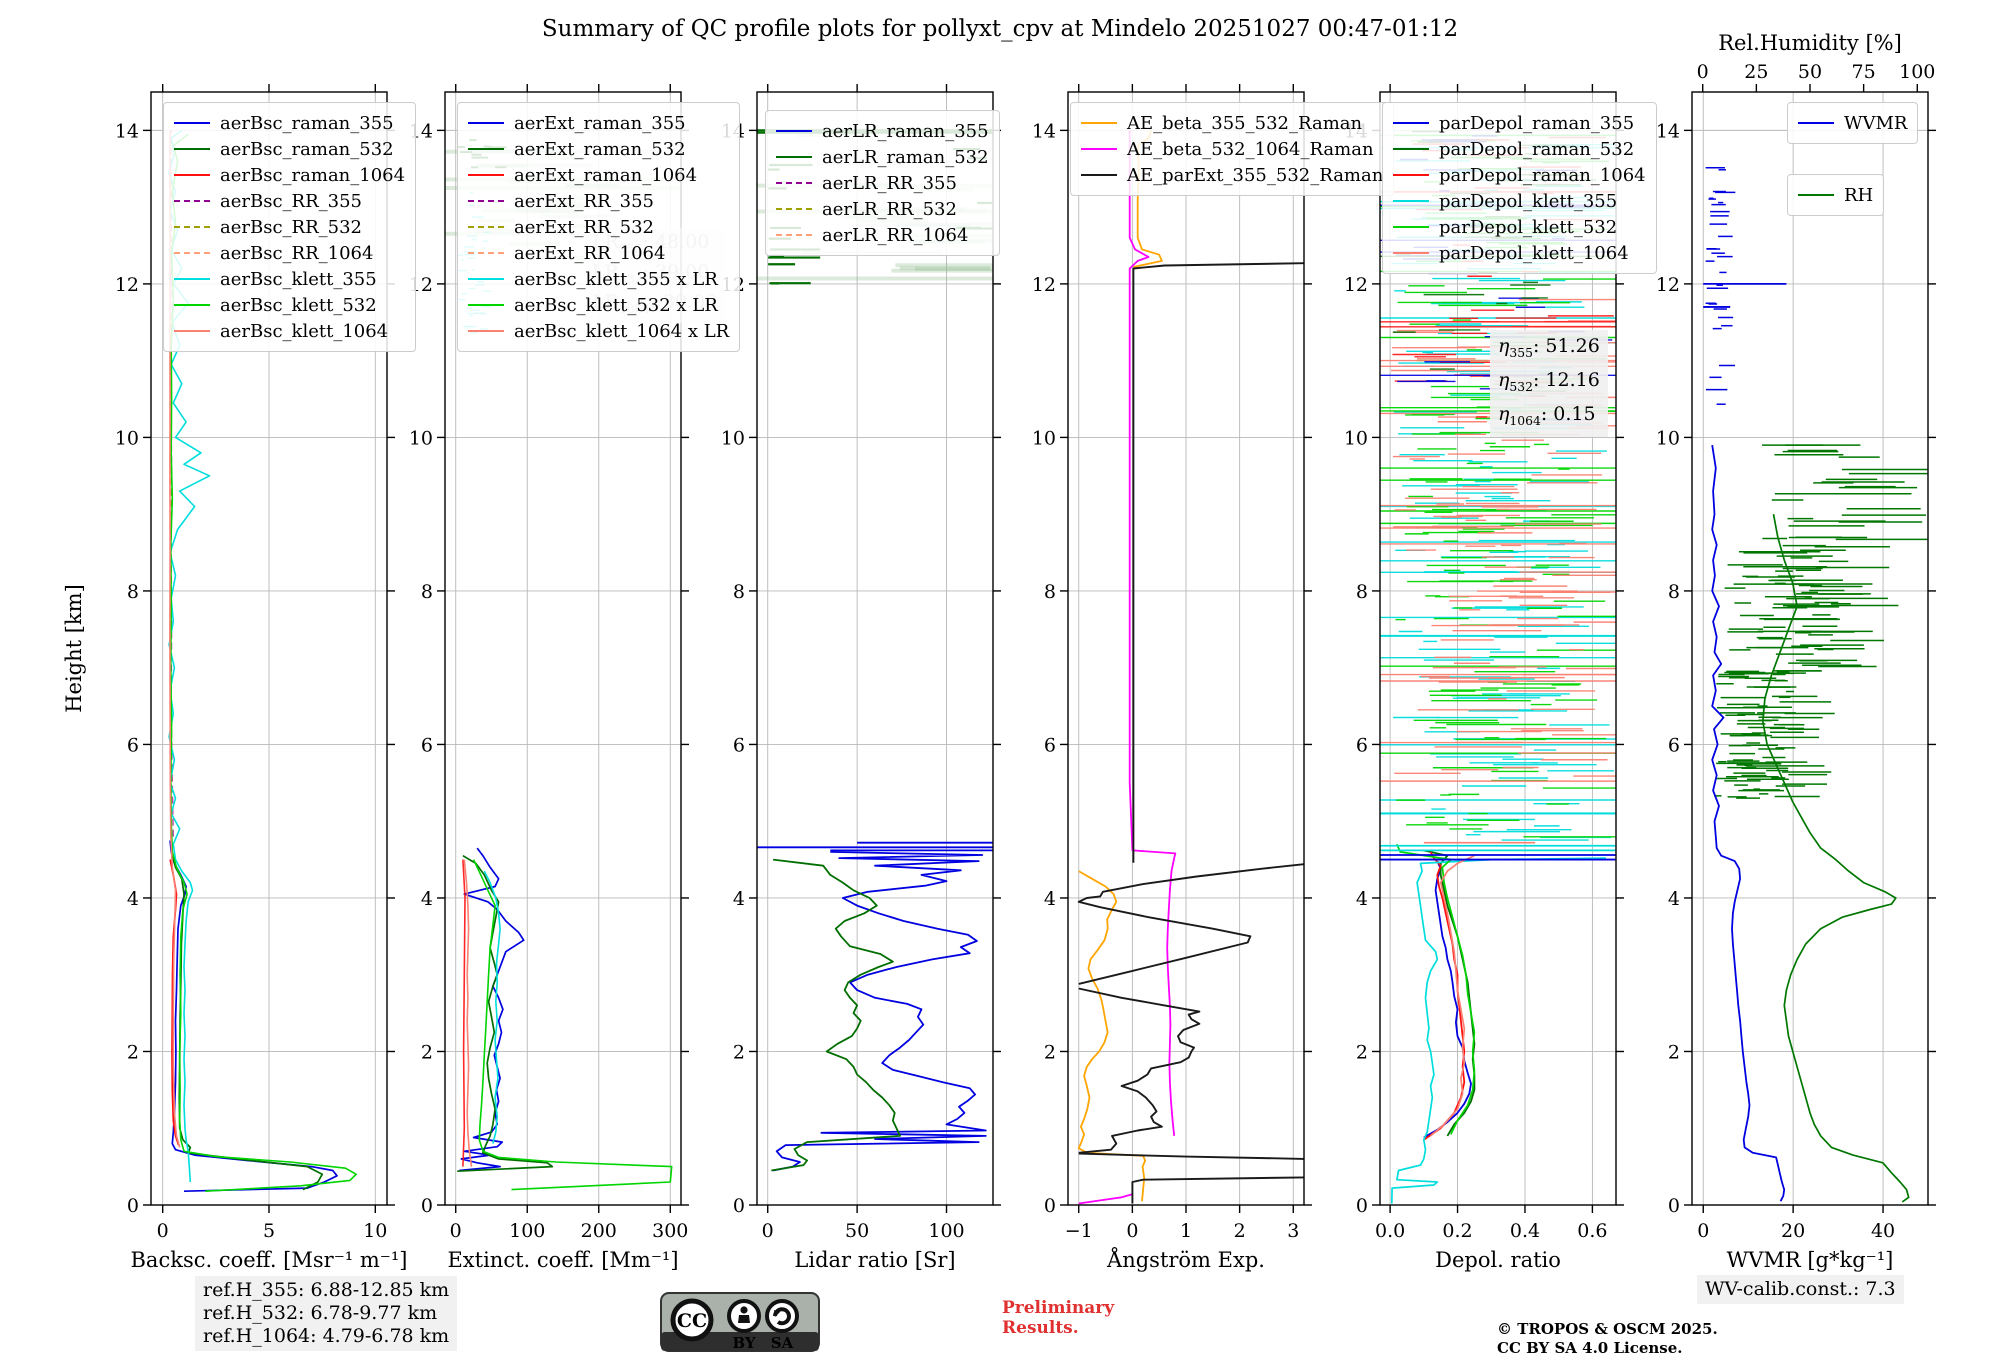  Describe the element at coordinates (427, 745) in the screenshot. I see `y-tick-label: 6` at that location.